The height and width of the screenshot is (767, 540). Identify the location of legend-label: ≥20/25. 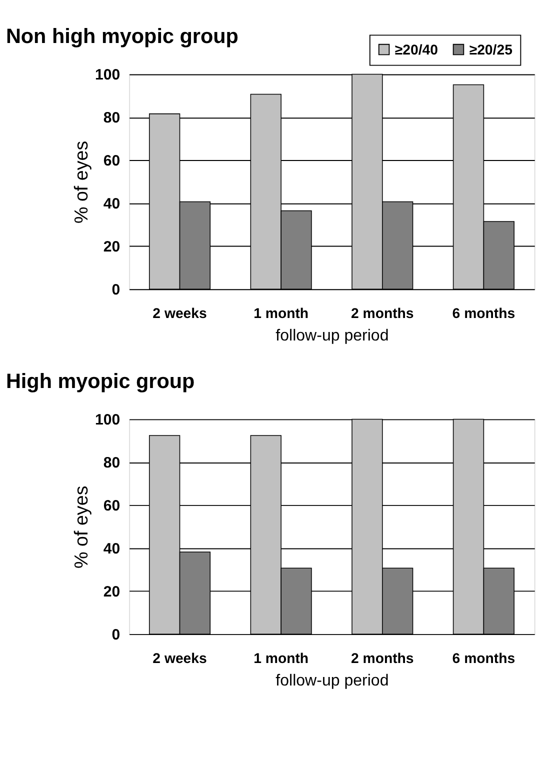
(491, 49).